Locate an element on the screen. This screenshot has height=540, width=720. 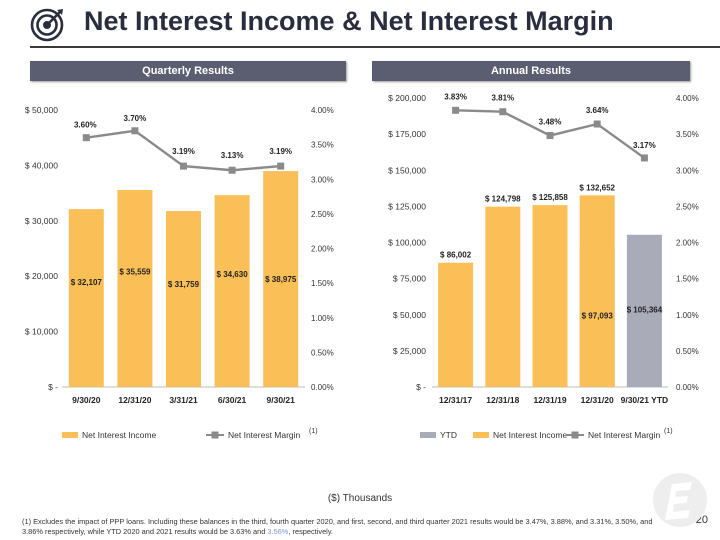
annual-right-tick-label: 4.00% is located at coordinates (687, 98).